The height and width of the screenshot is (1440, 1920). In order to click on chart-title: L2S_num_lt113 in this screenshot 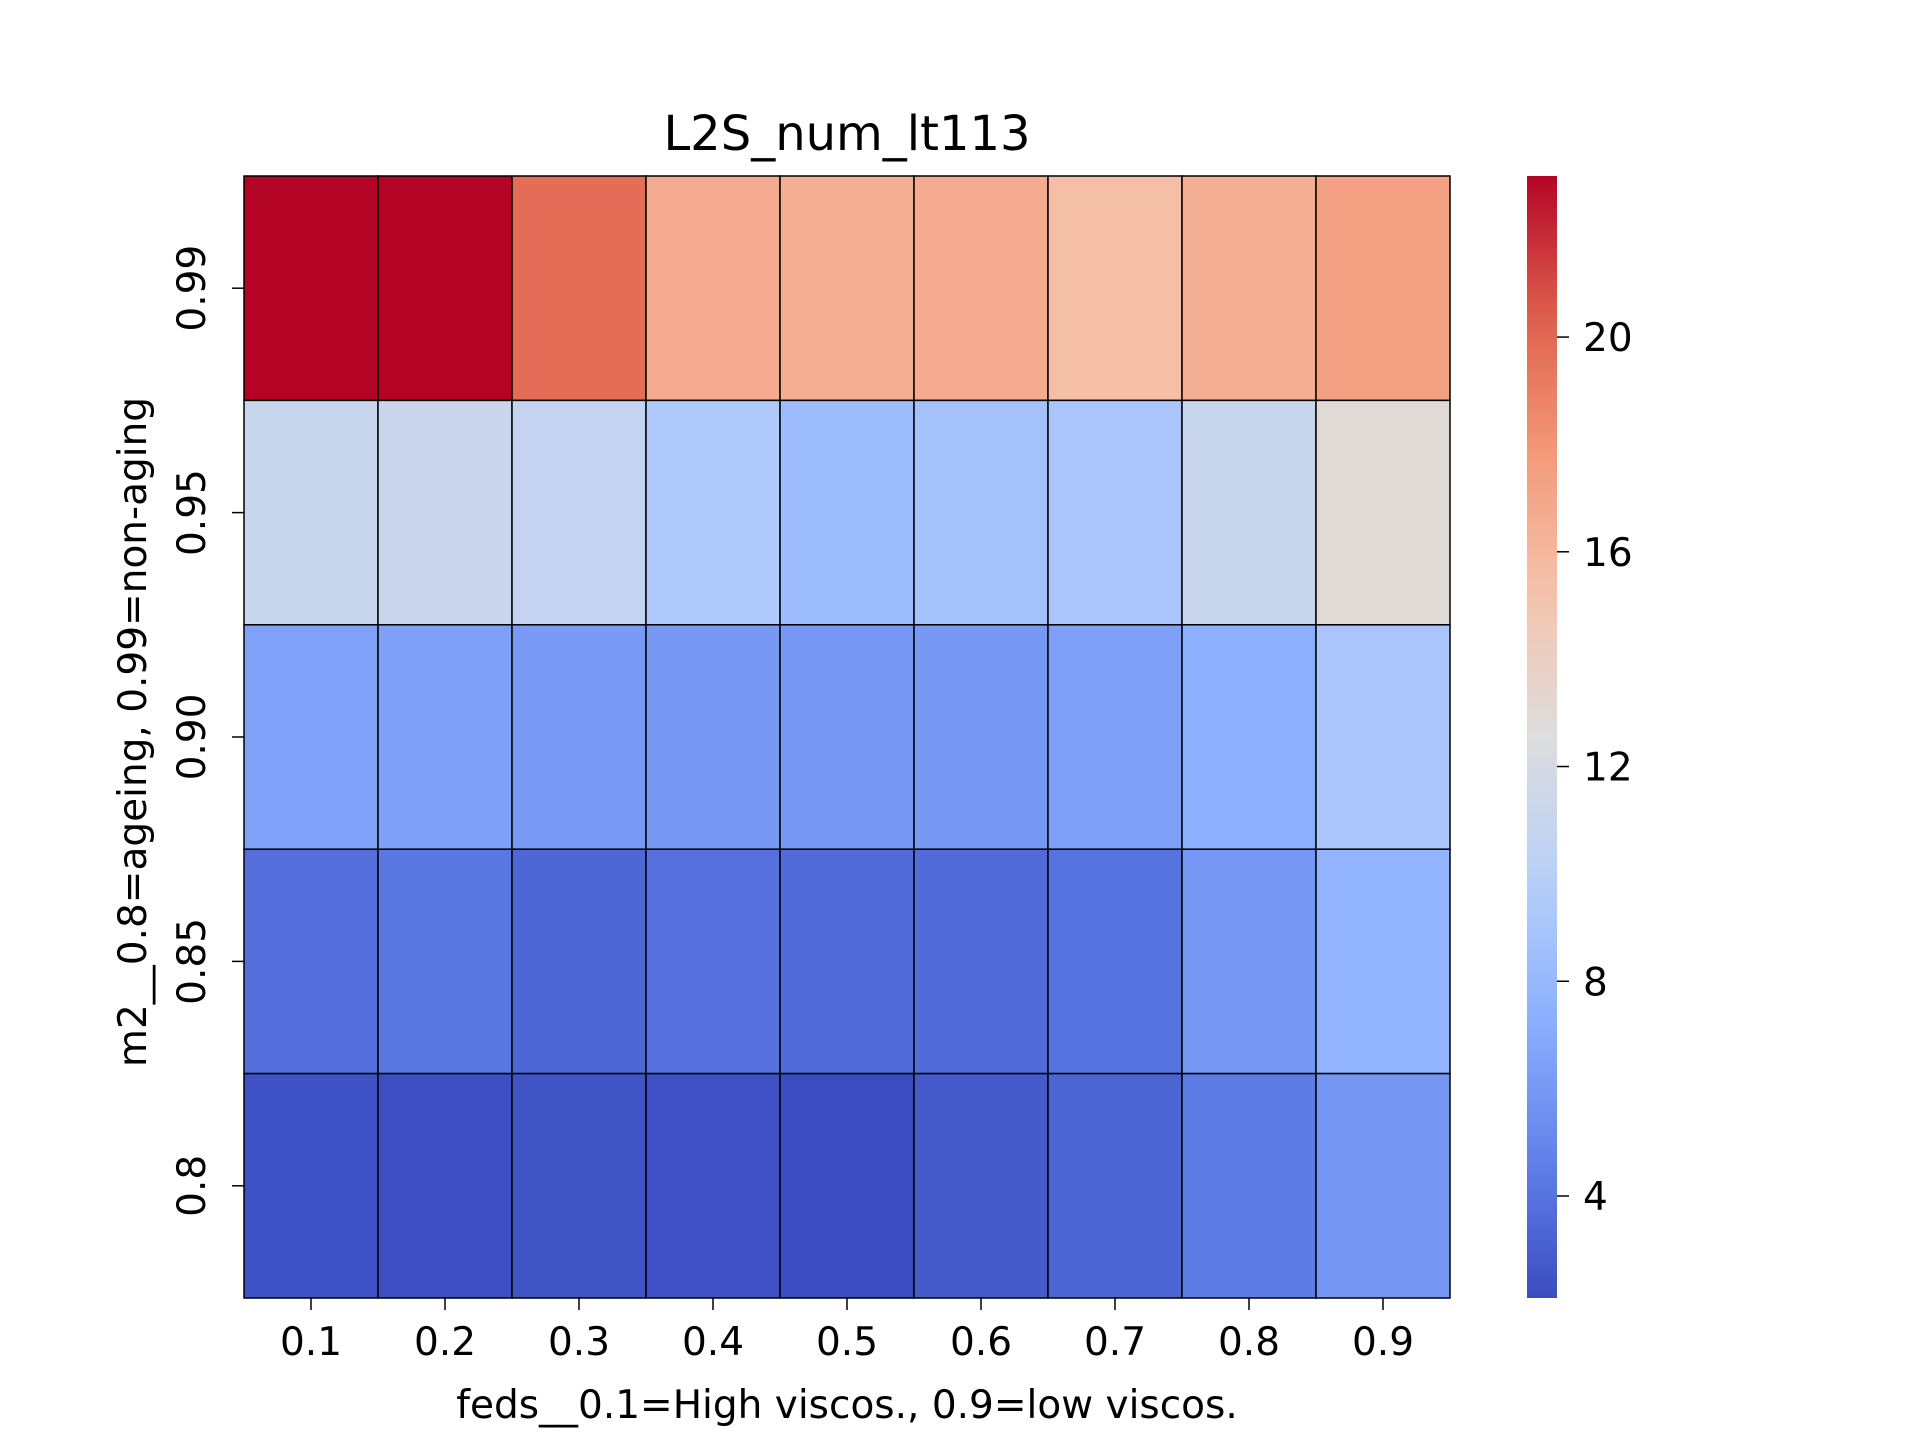, I will do `click(846, 134)`.